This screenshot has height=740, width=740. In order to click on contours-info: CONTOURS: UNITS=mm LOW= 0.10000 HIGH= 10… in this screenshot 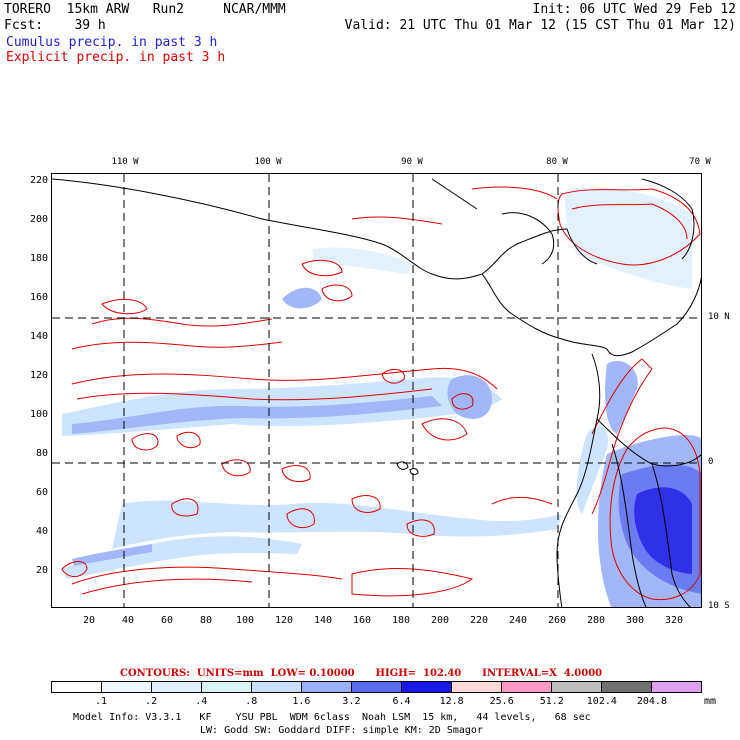, I will do `click(361, 673)`.